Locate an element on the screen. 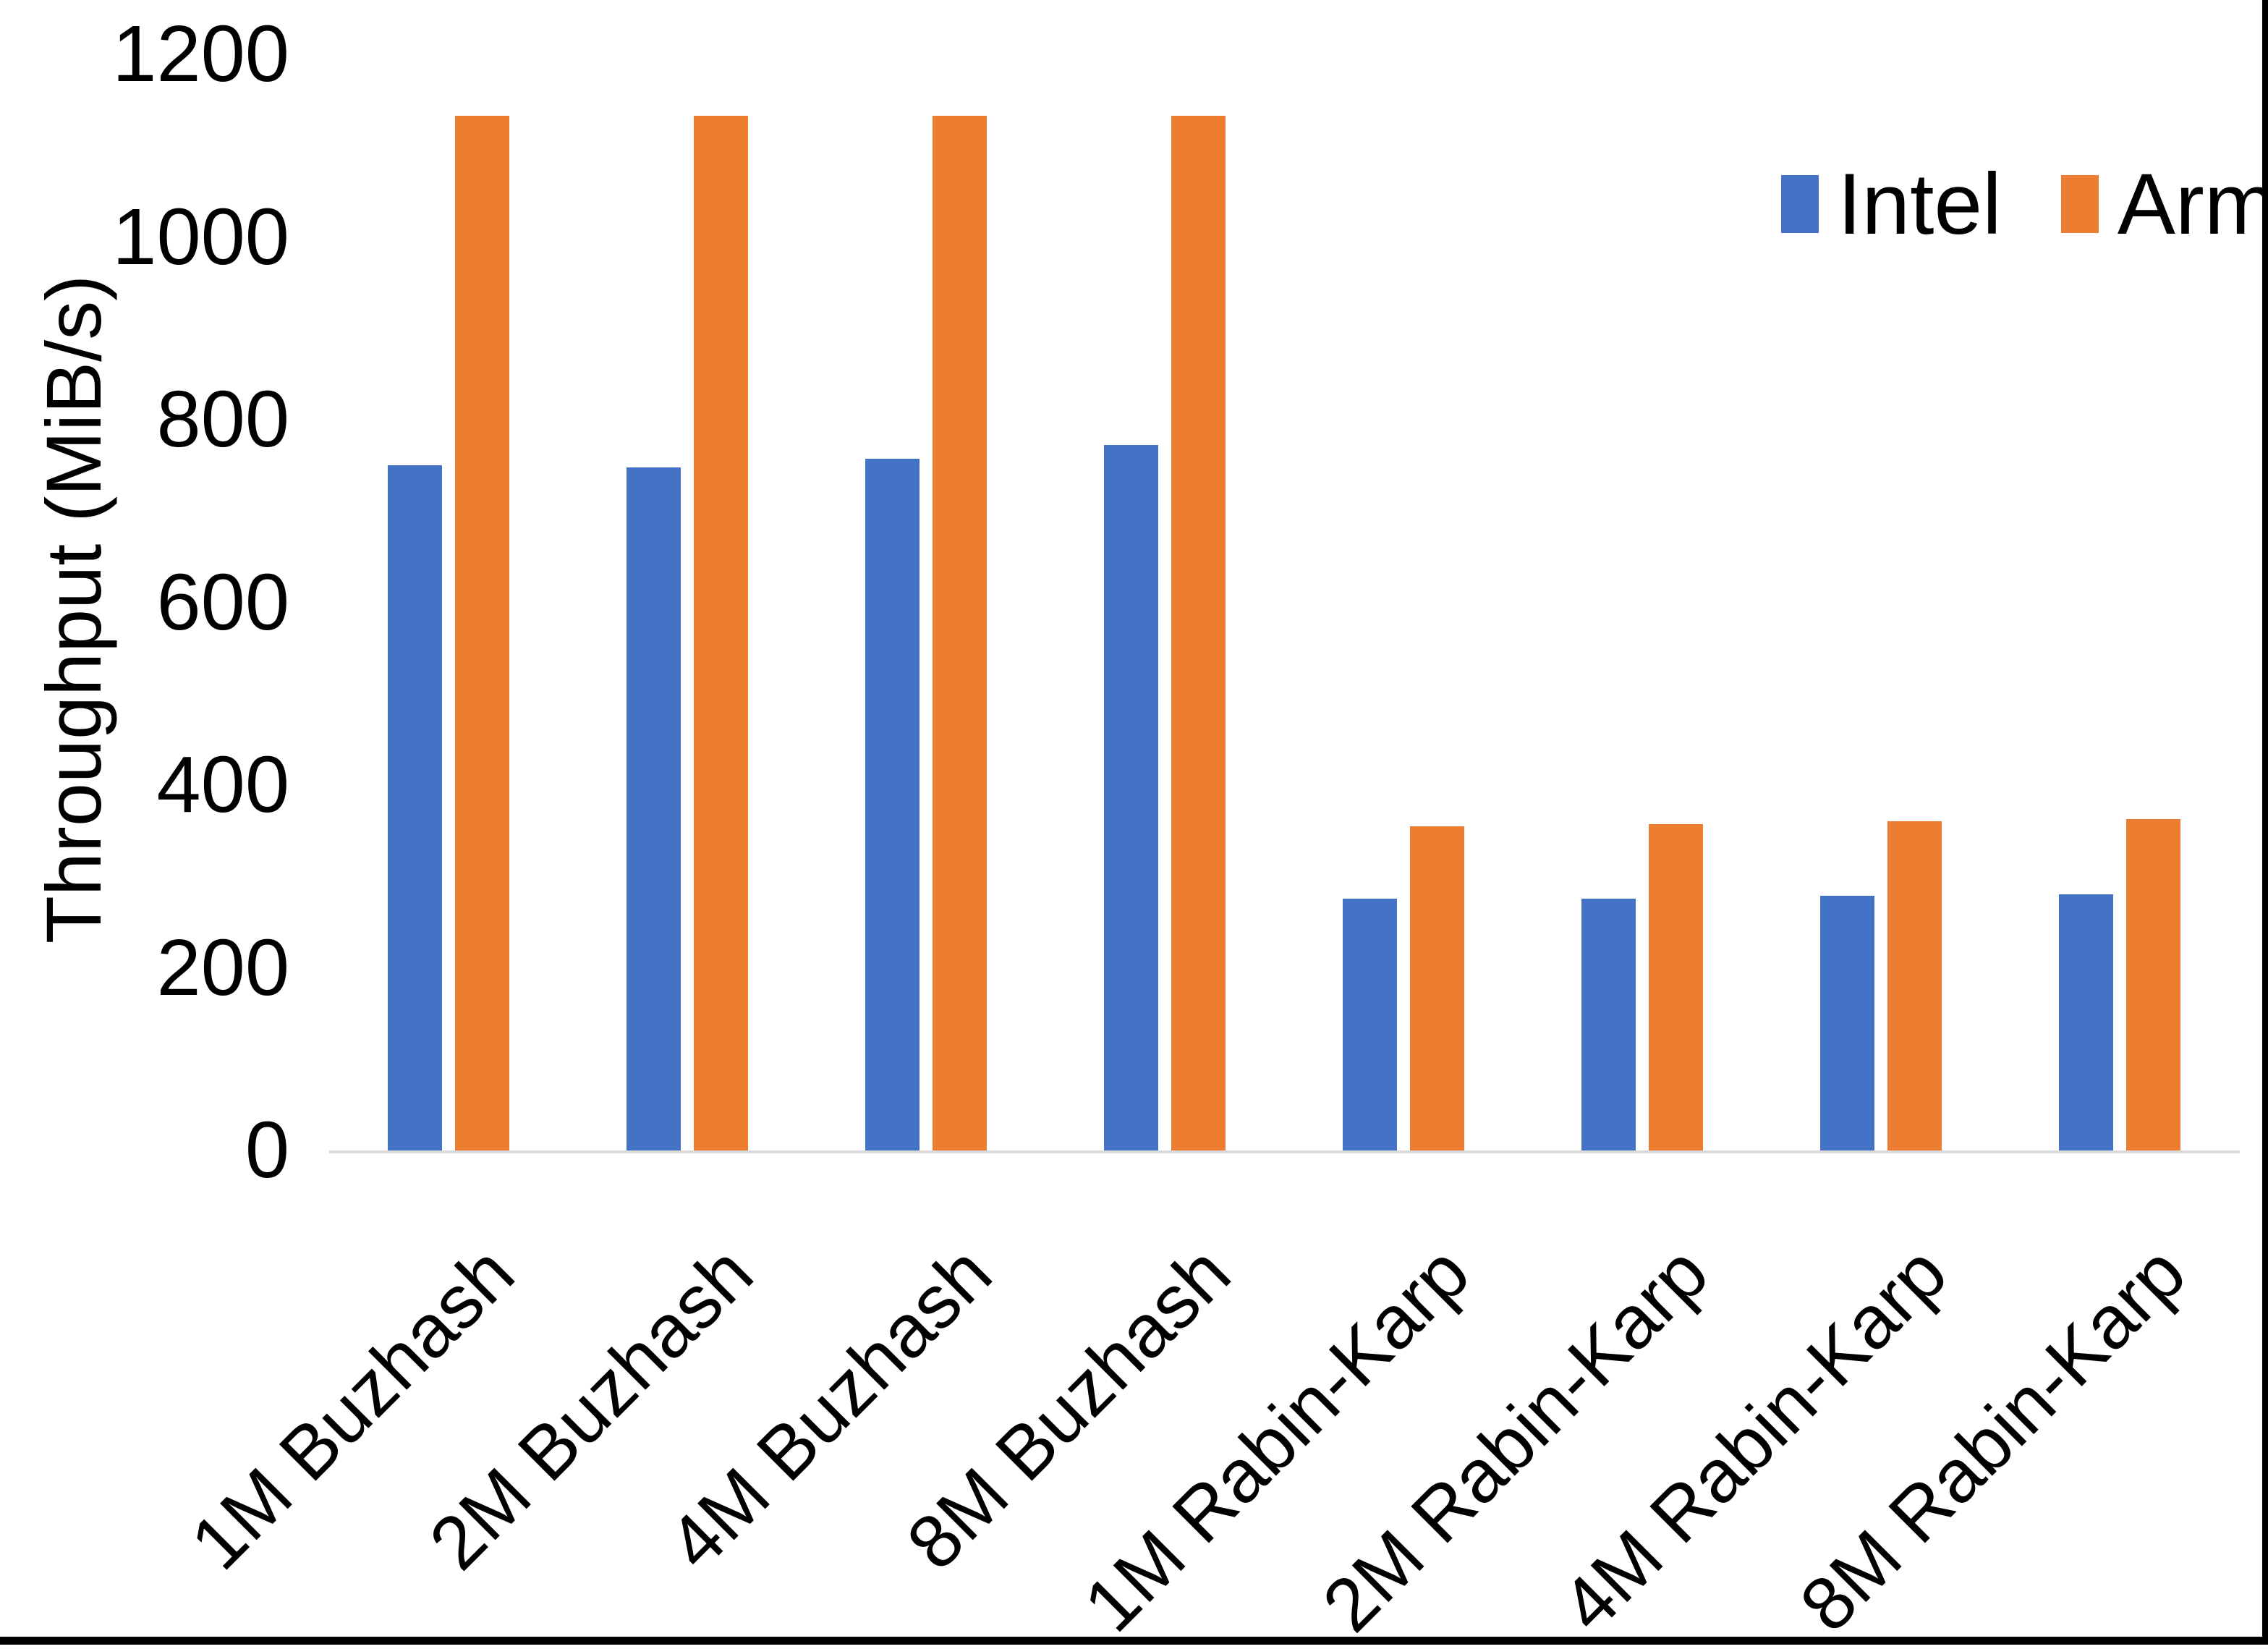 The image size is (2268, 1649). bar-arm-4m-buzhash is located at coordinates (960, 633).